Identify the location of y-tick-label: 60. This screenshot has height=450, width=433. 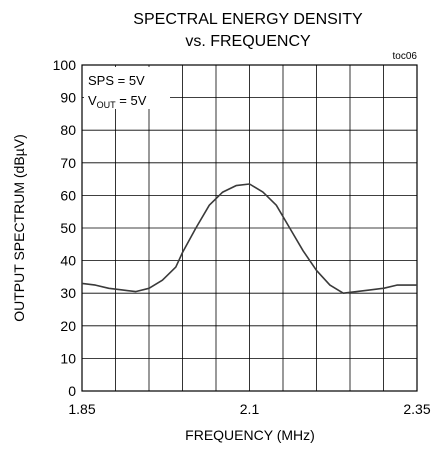
(68, 195).